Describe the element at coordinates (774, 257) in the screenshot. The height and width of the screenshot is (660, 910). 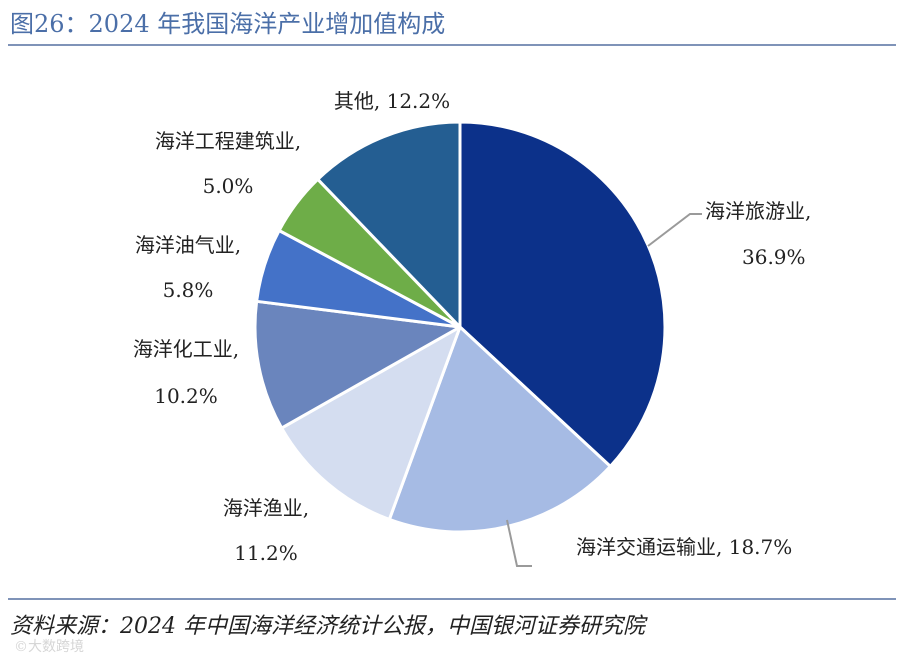
I see `slice-value-1: 36.9%` at that location.